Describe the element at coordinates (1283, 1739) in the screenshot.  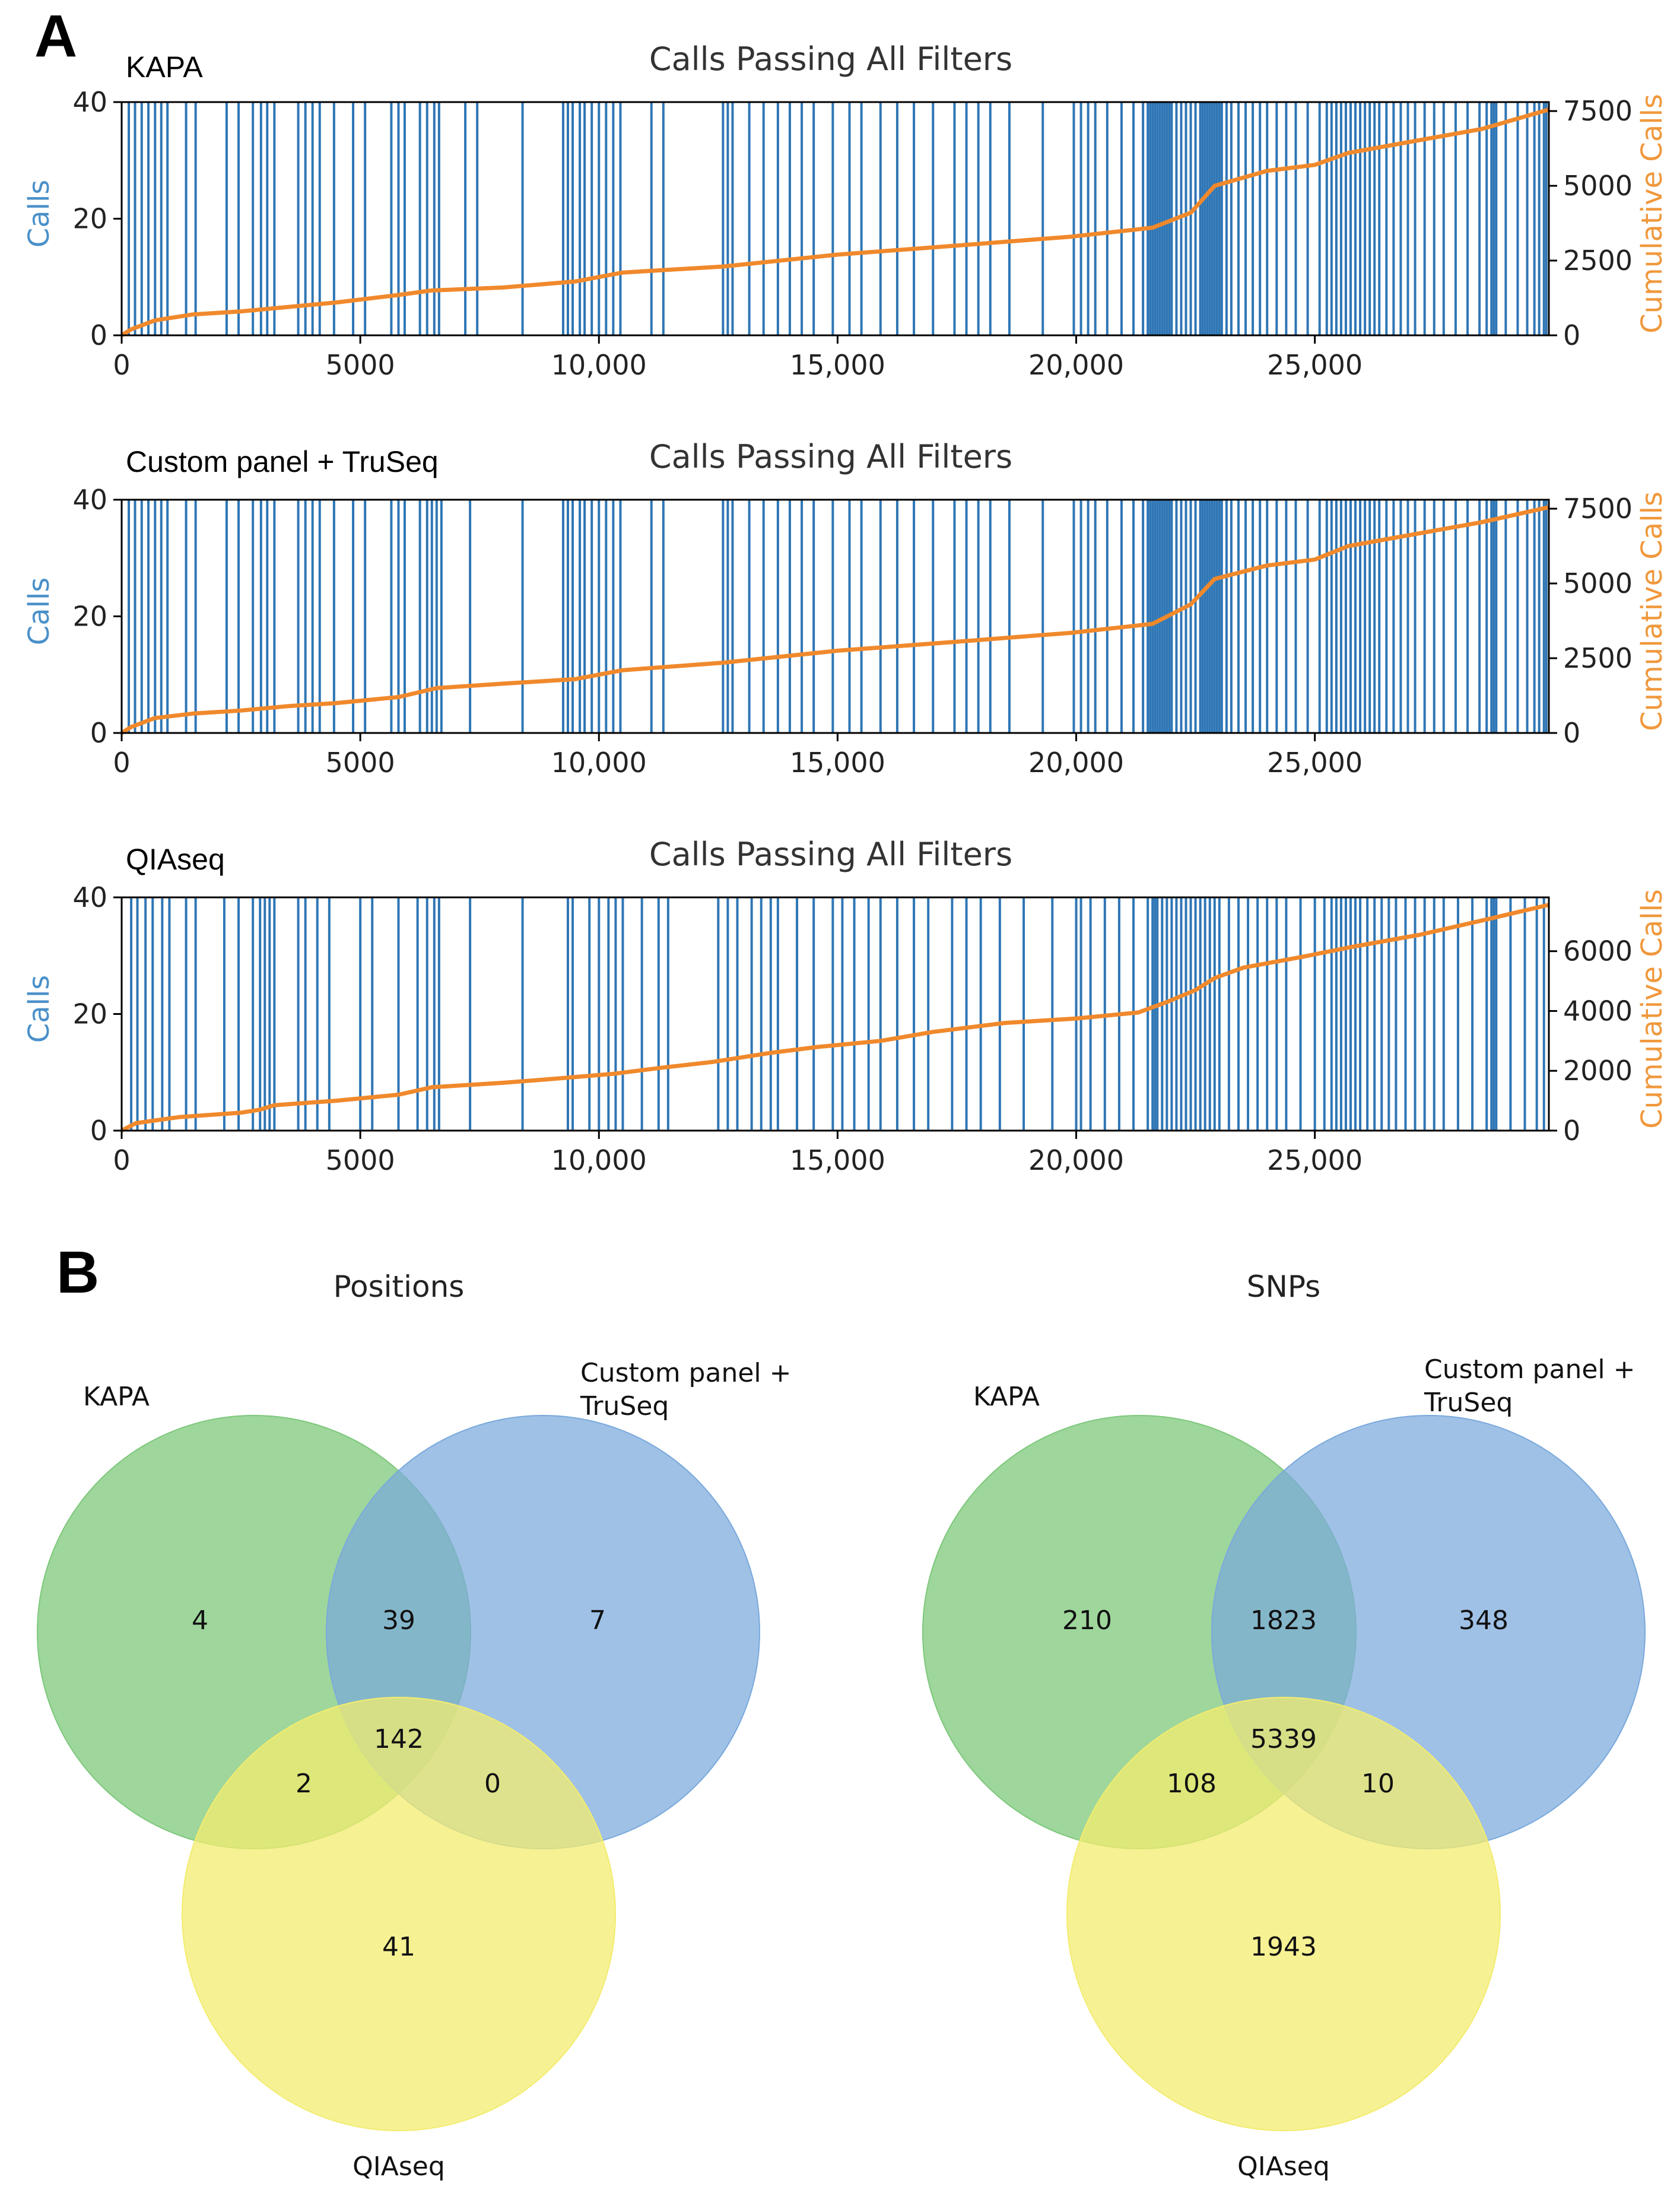
I see `venn-region-all: 5339` at that location.